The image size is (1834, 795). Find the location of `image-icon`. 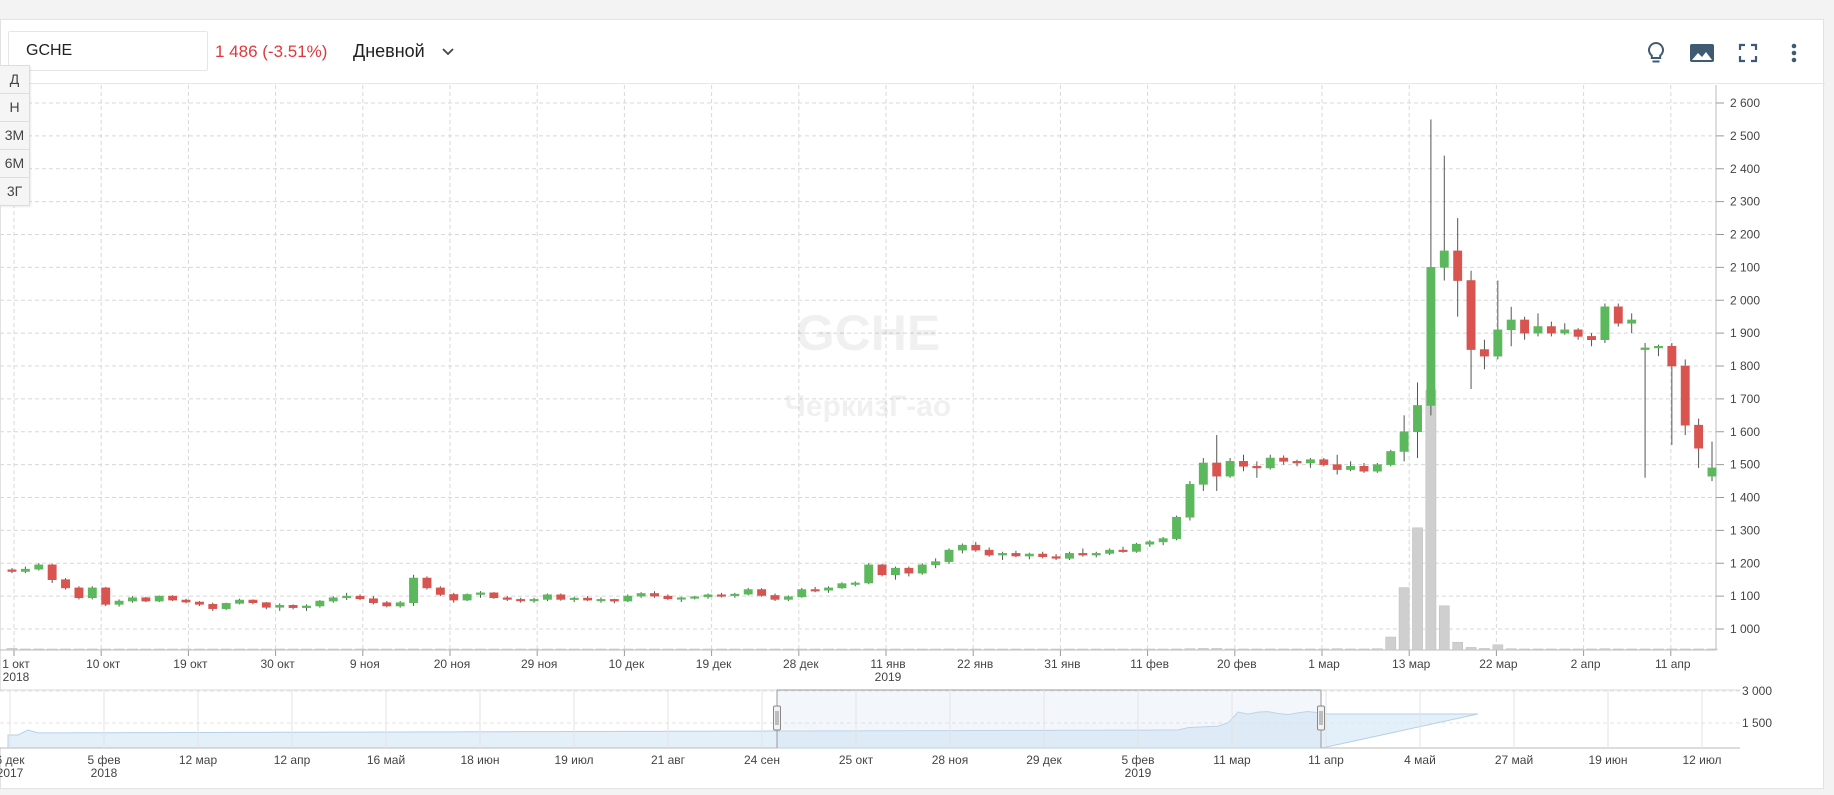

image-icon is located at coordinates (1702, 53).